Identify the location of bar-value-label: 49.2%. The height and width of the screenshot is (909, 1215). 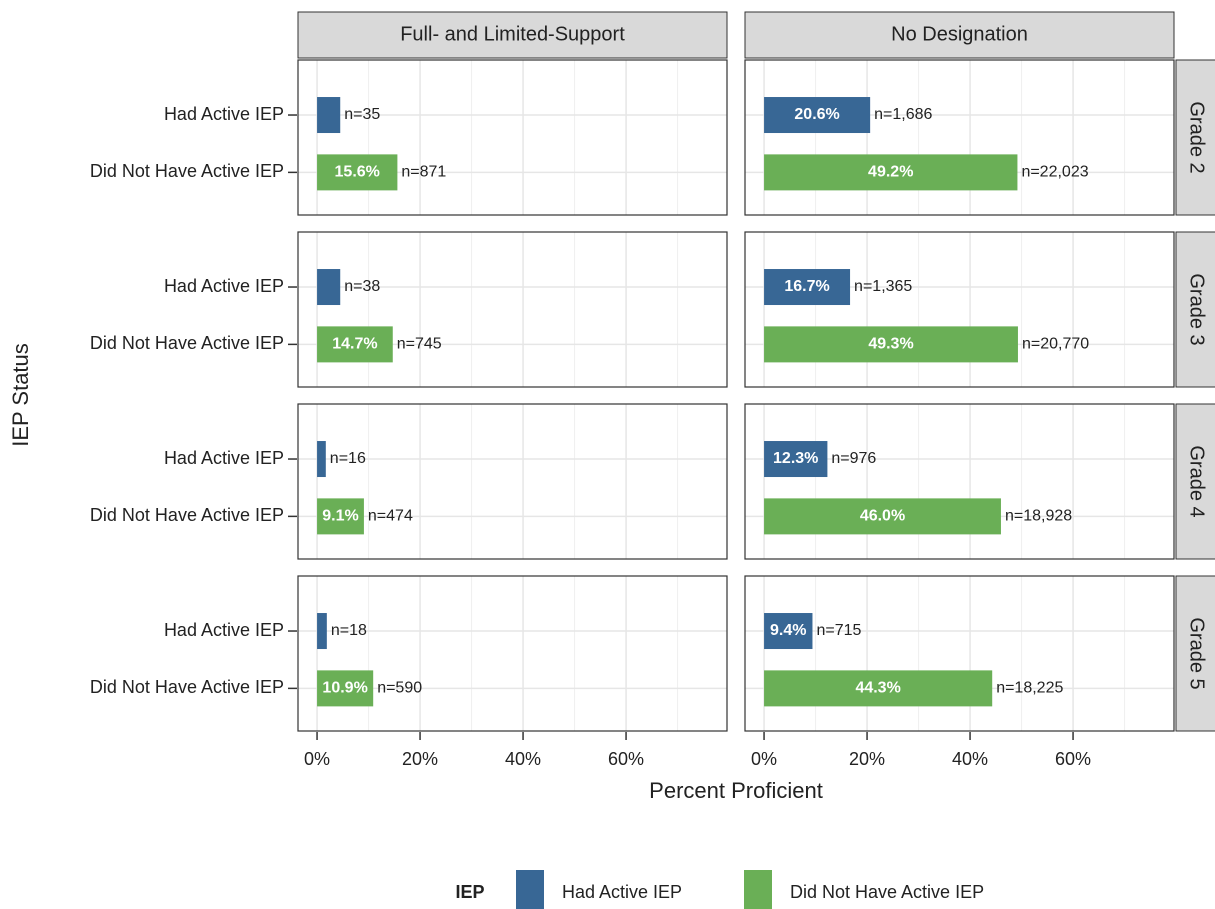
(890, 172).